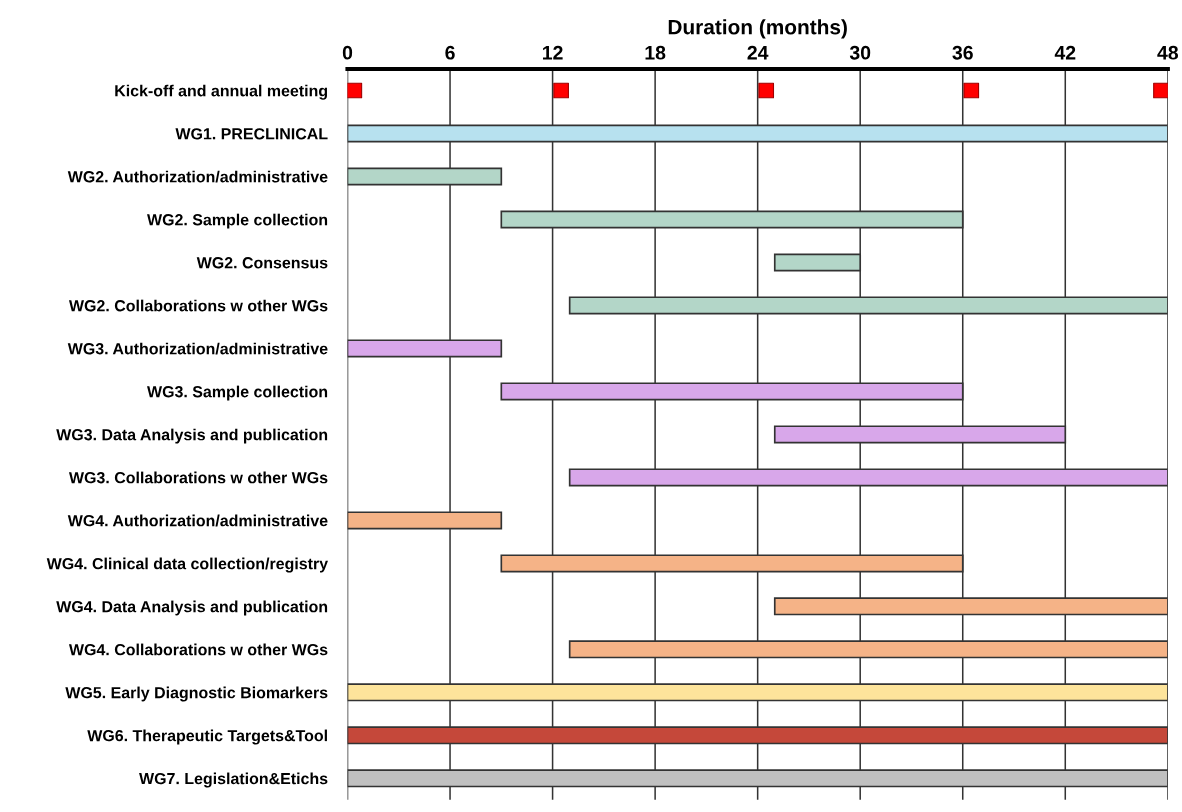 This screenshot has width=1182, height=812. What do you see at coordinates (962, 52) in the screenshot?
I see `x-tick-label: 36` at bounding box center [962, 52].